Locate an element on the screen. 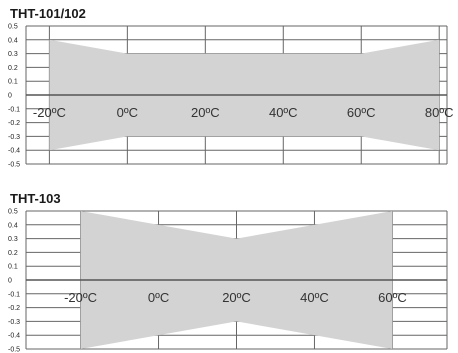 This screenshot has height=353, width=458. x-tick-label: 80ºC is located at coordinates (439, 112).